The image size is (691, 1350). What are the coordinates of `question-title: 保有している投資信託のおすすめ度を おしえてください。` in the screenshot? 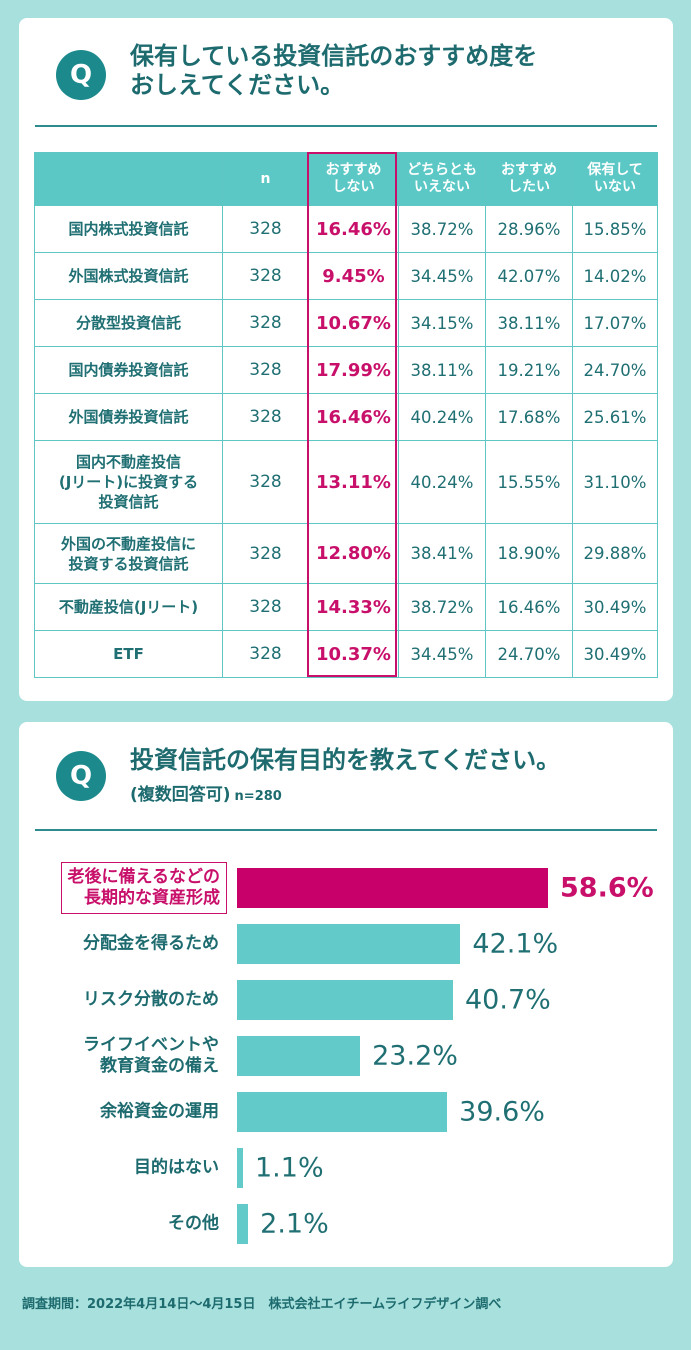 It's located at (334, 70).